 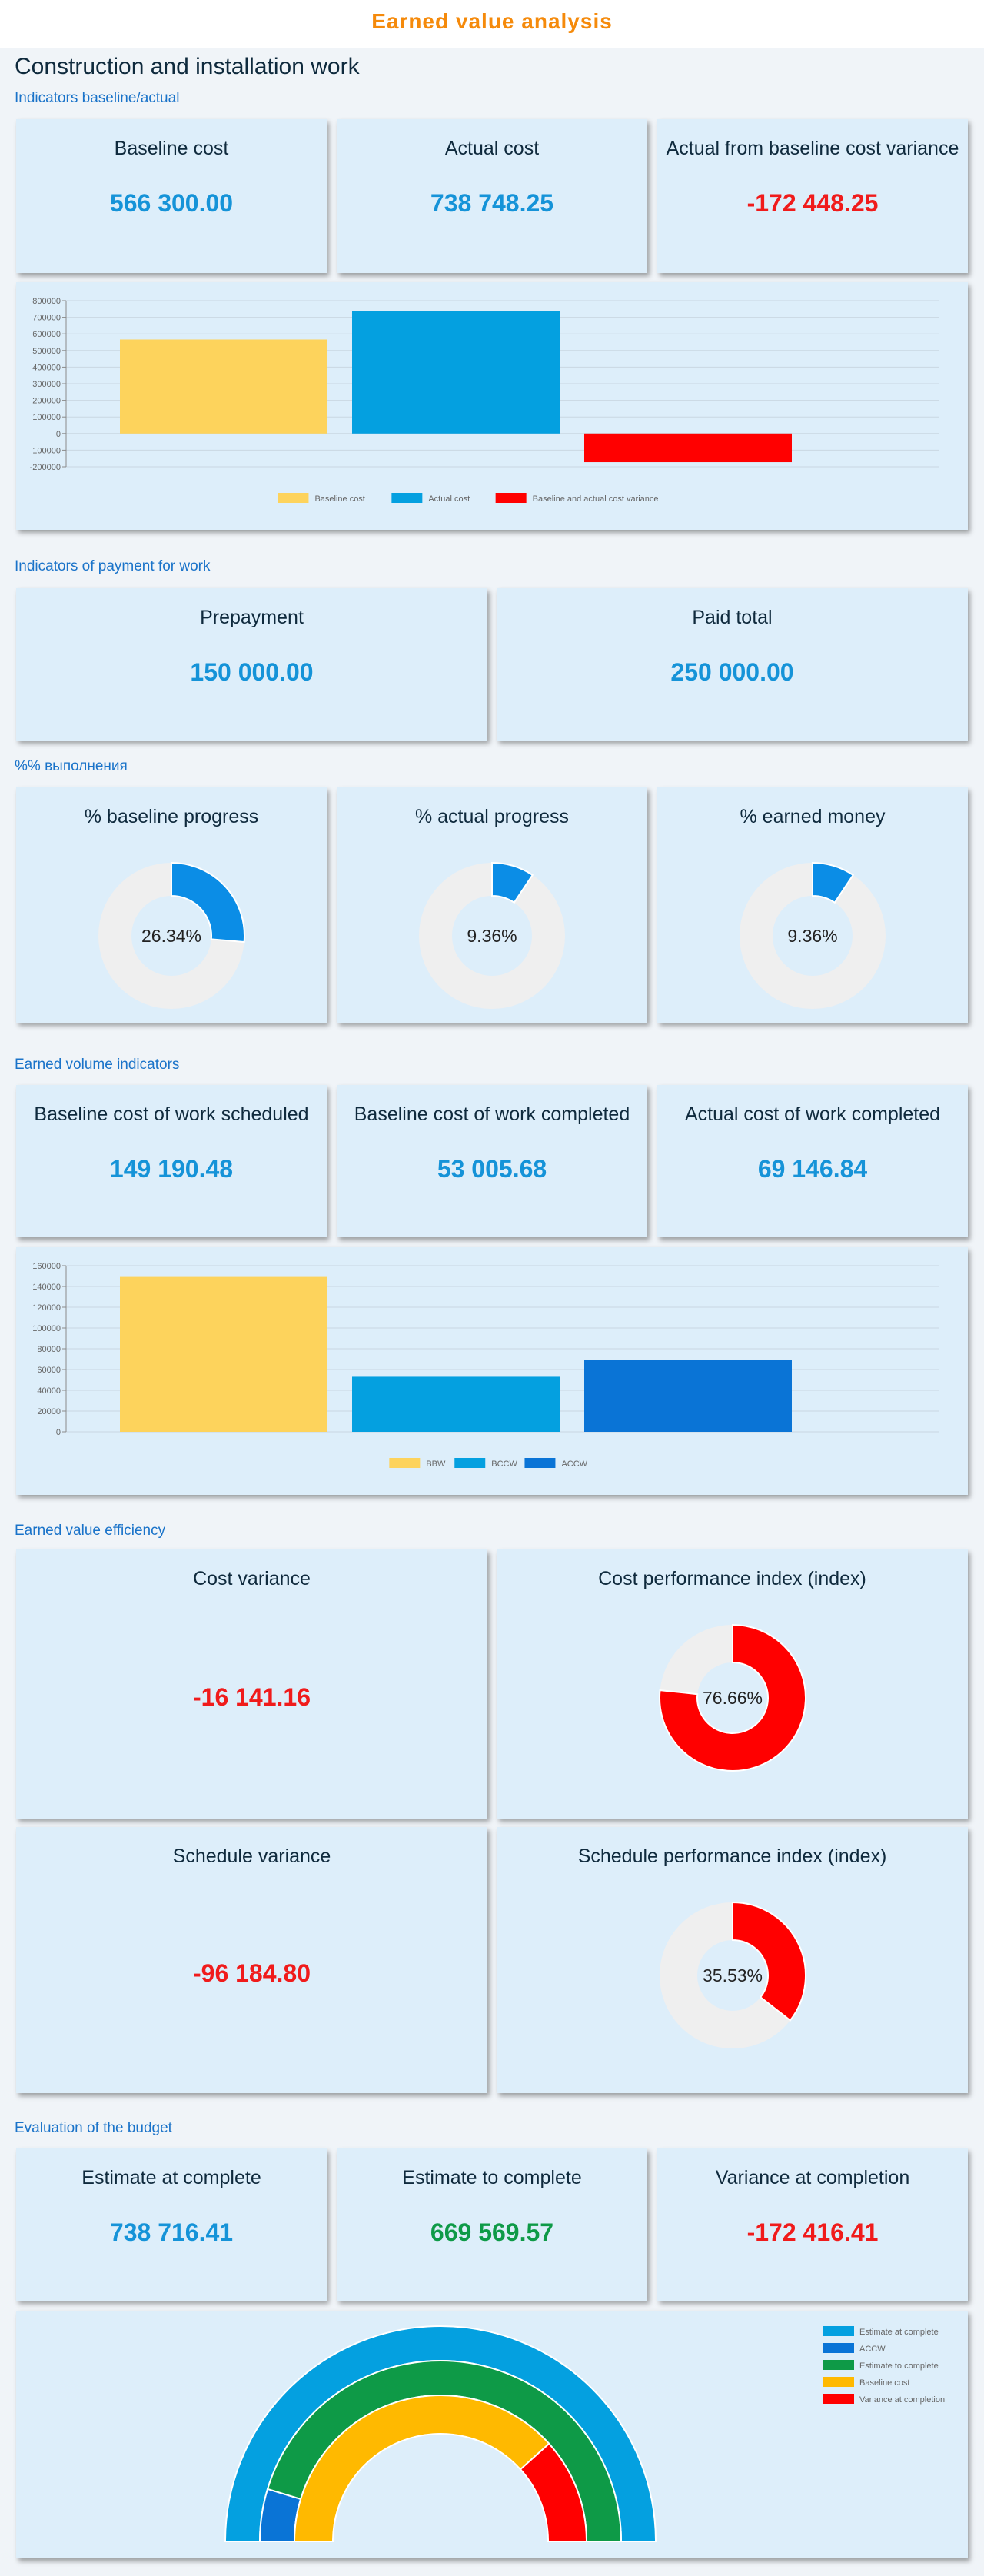 What do you see at coordinates (813, 2232) in the screenshot?
I see `card-value: -172 416.41` at bounding box center [813, 2232].